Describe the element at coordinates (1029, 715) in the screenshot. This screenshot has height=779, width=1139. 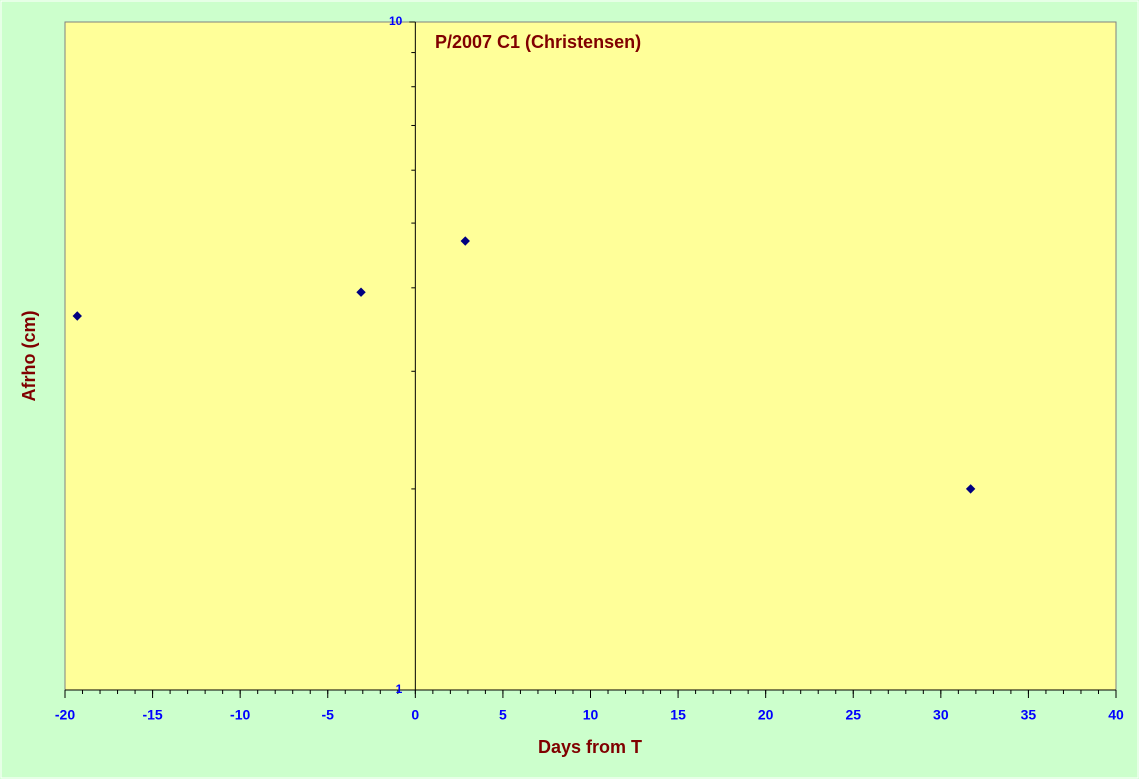
I see `x-tick-label: 35` at that location.